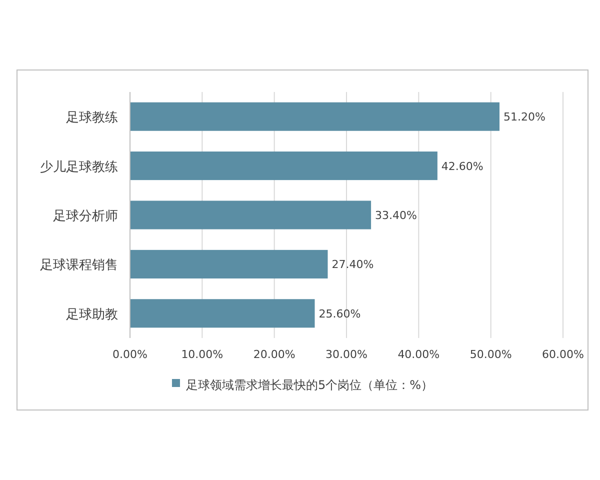  What do you see at coordinates (462, 166) in the screenshot?
I see `data-label: 42.60%` at bounding box center [462, 166].